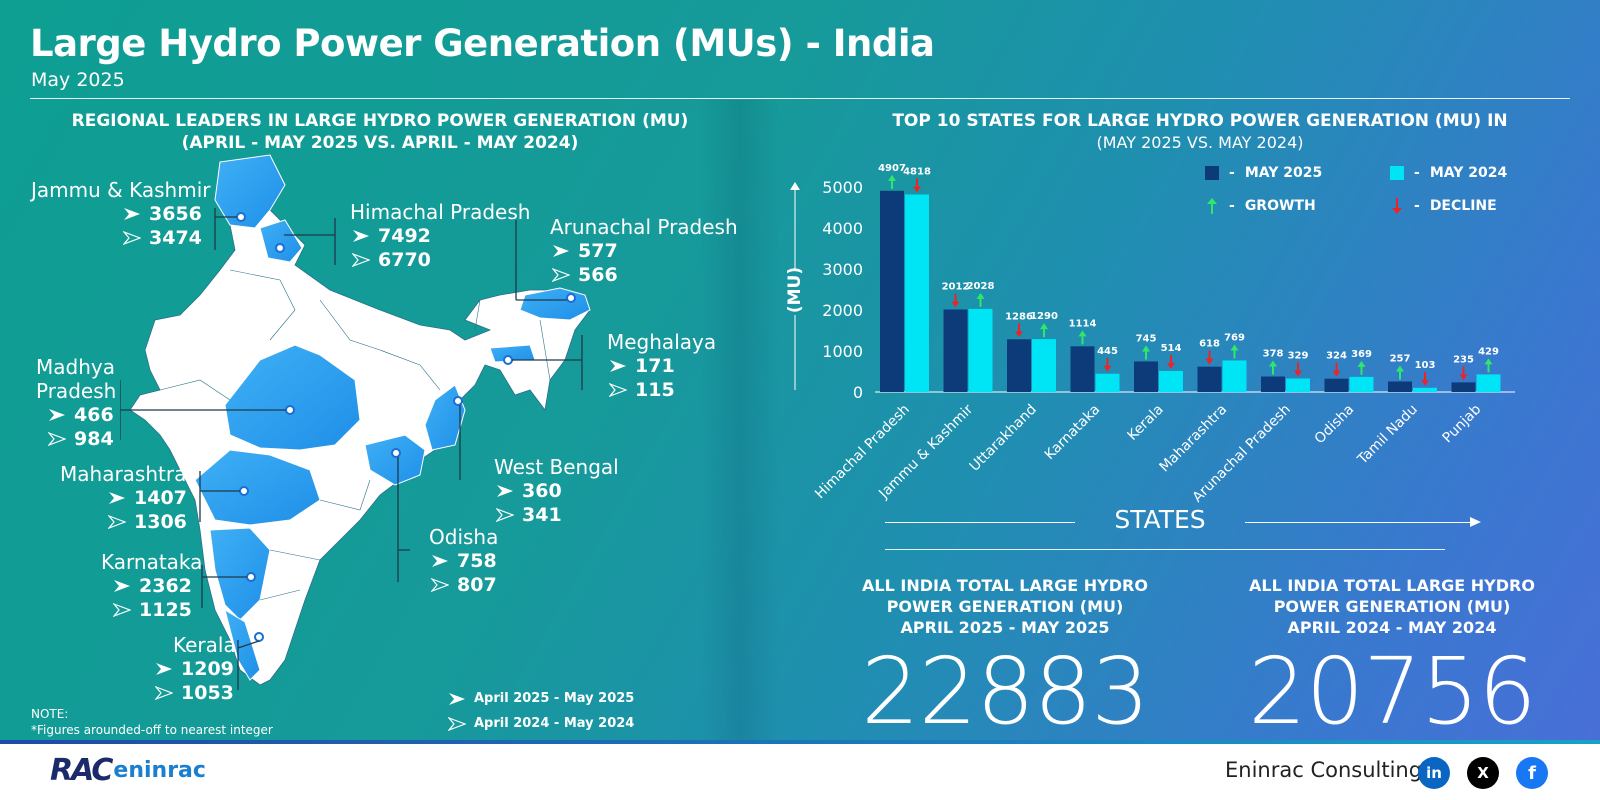 The image size is (1600, 800). Describe the element at coordinates (82, 415) in the screenshot. I see `region-value-row-v2025: 466` at that location.